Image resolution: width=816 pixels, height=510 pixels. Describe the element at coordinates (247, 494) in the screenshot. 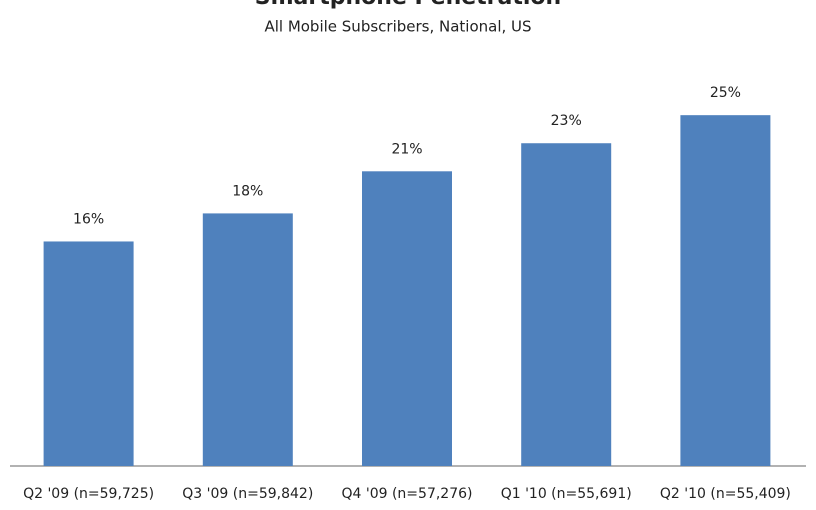

I see `x-tick-label: Q3 '09 (n=59,842)` at that location.